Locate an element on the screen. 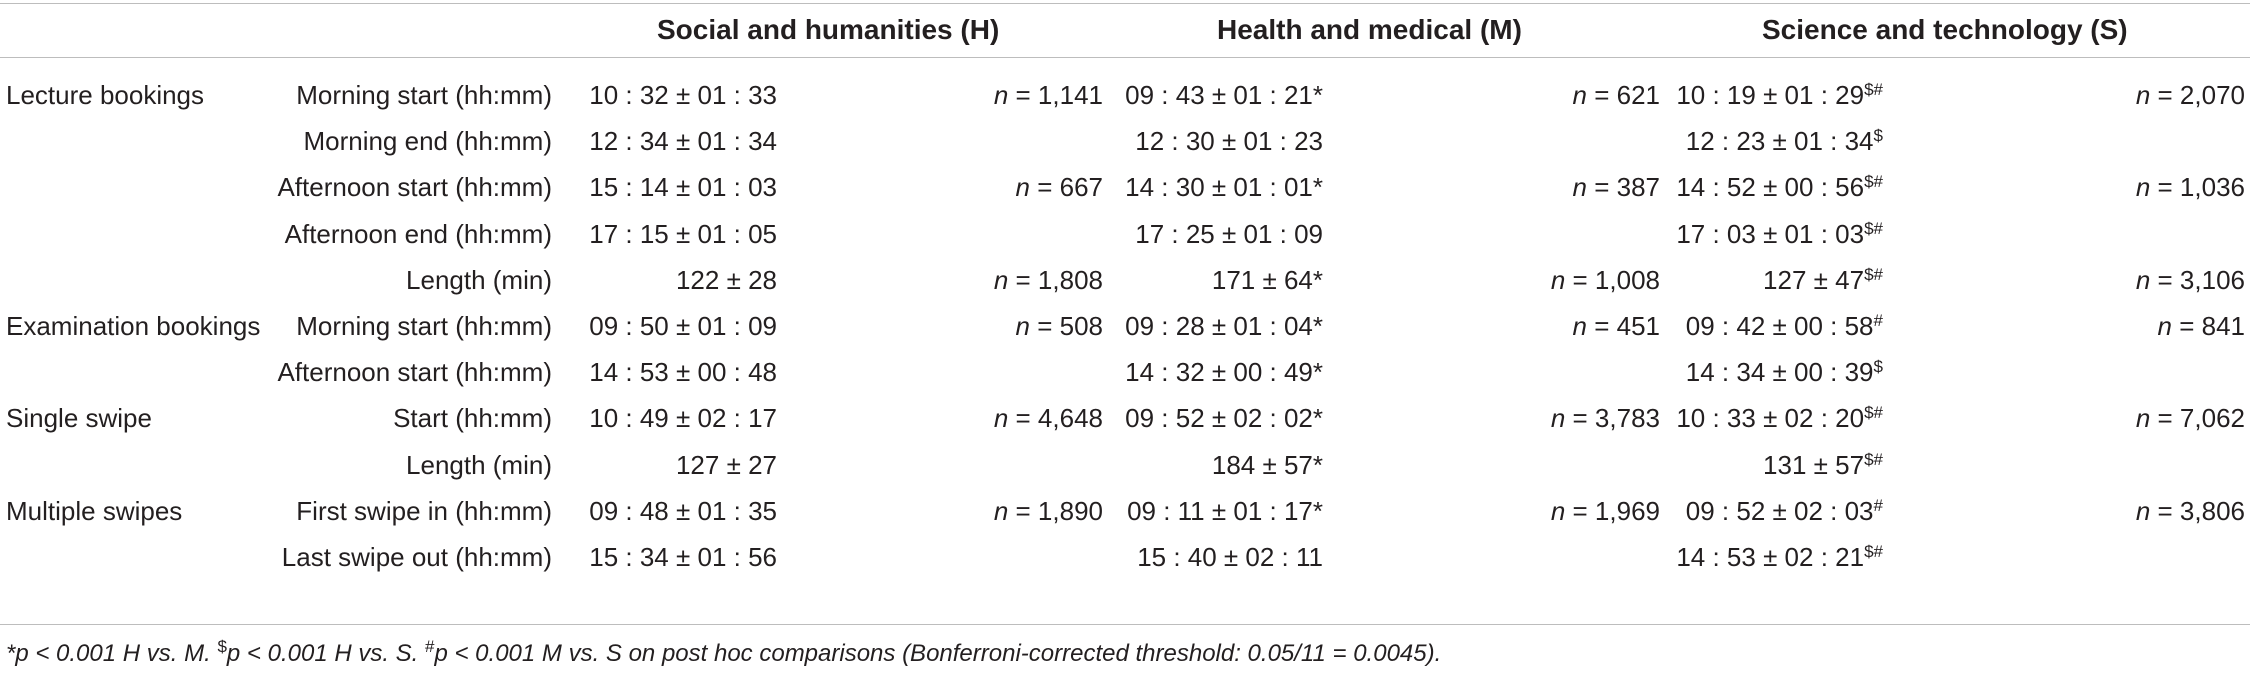  cell-s-count: n = 3,806 is located at coordinates (2190, 510).